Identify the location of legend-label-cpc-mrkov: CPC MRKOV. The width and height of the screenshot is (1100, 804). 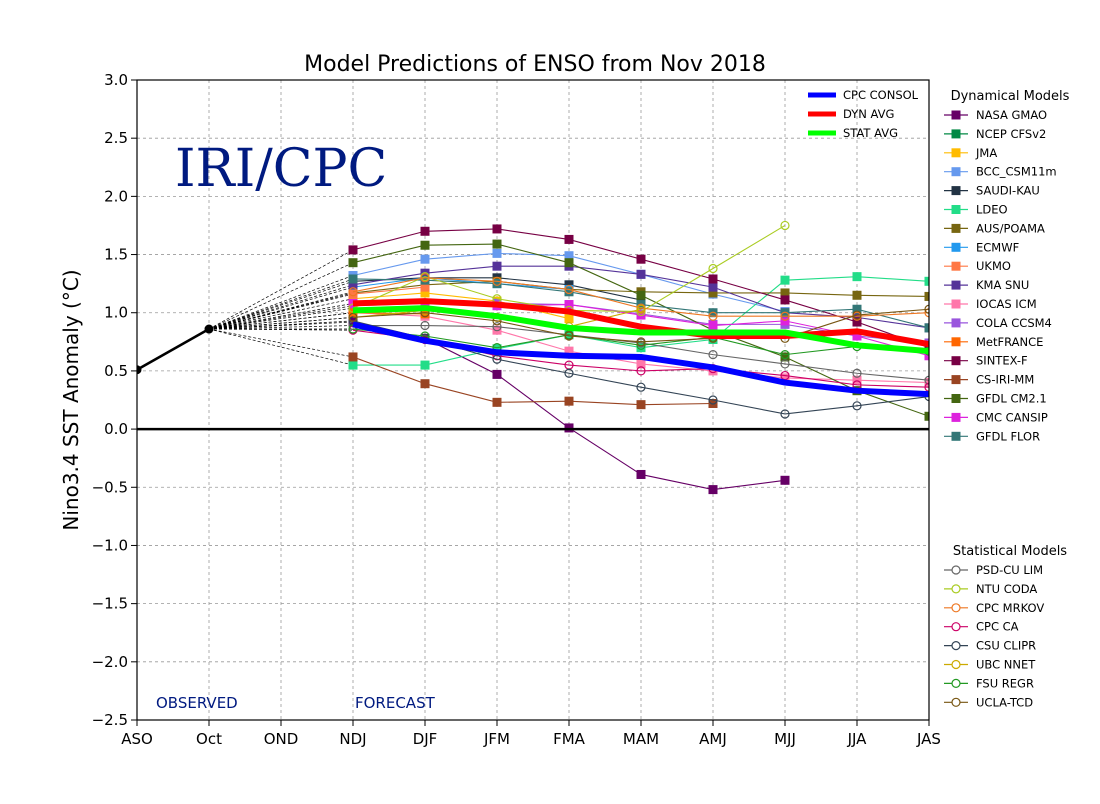
(1010, 608).